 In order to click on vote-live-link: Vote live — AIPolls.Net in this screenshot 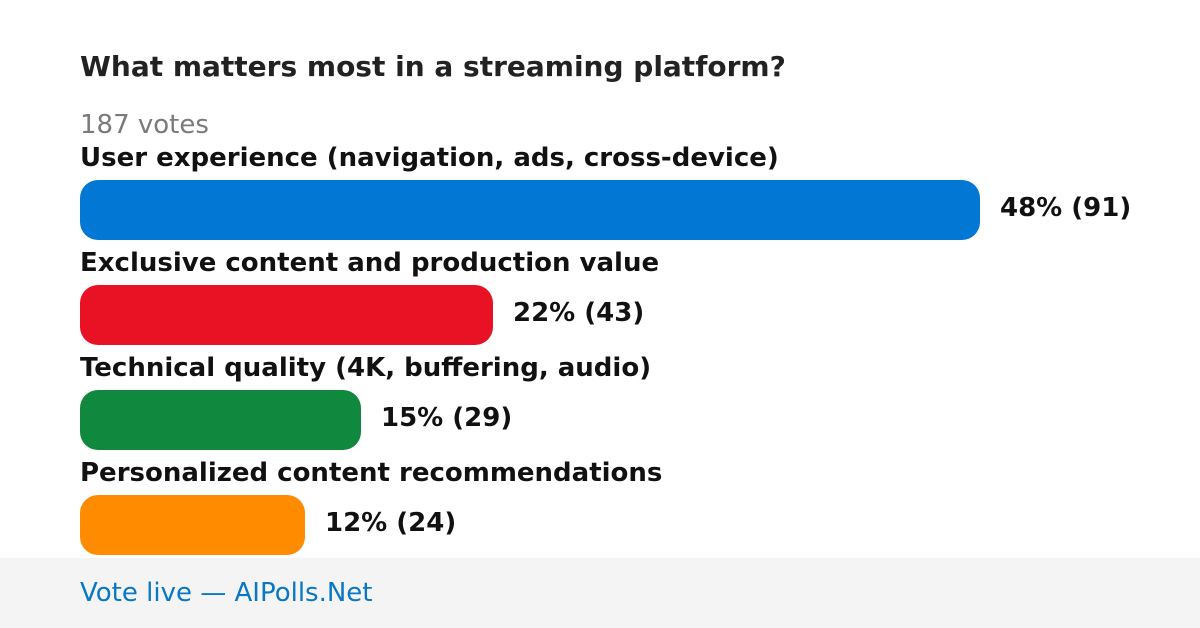, I will do `click(226, 593)`.